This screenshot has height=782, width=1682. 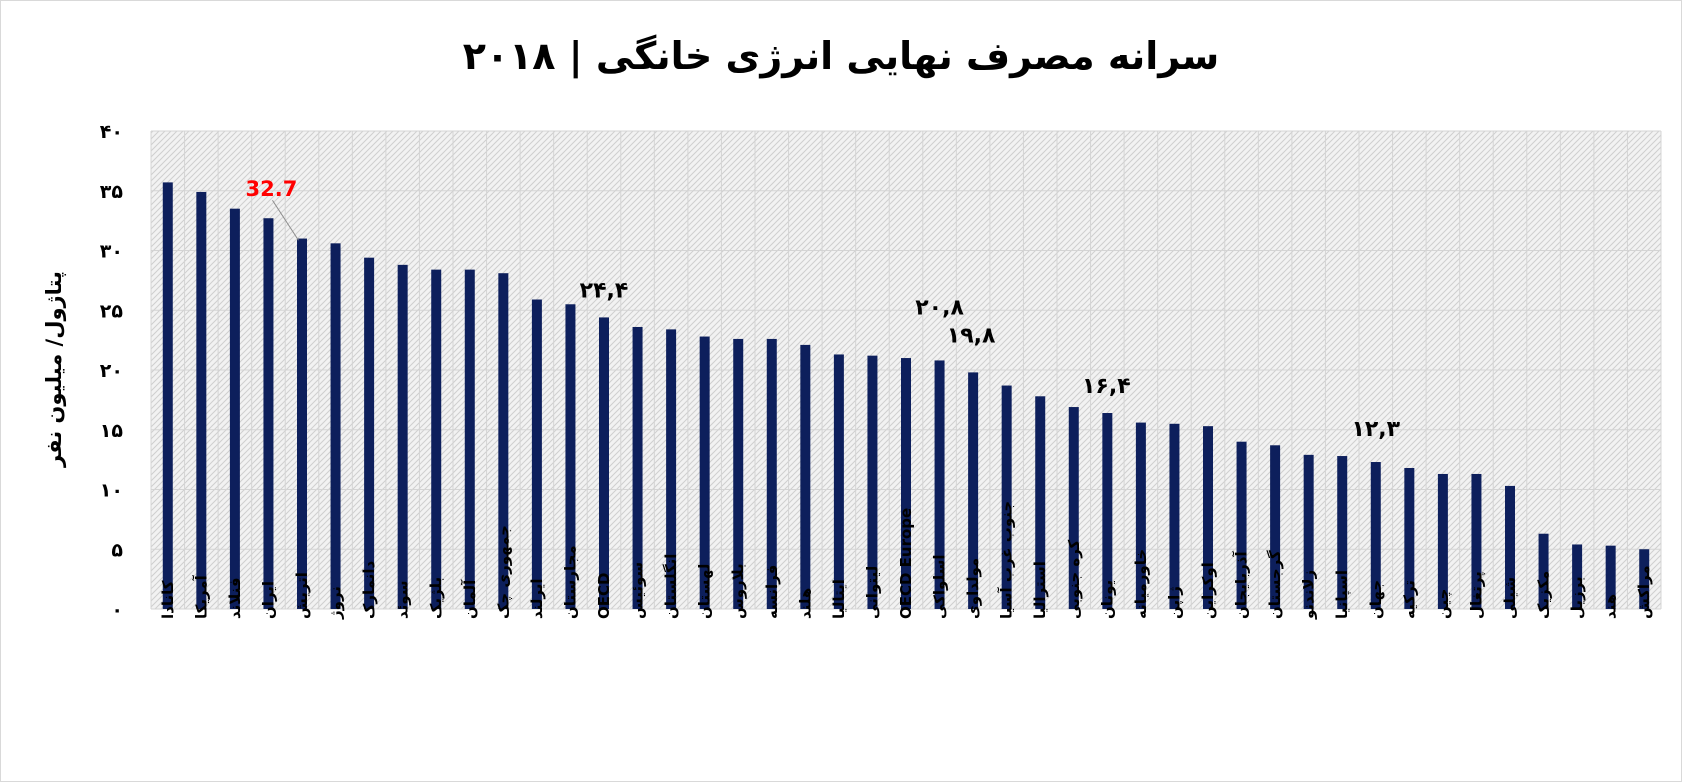 What do you see at coordinates (112, 192) in the screenshot?
I see `y-tick-label: ۳۵` at bounding box center [112, 192].